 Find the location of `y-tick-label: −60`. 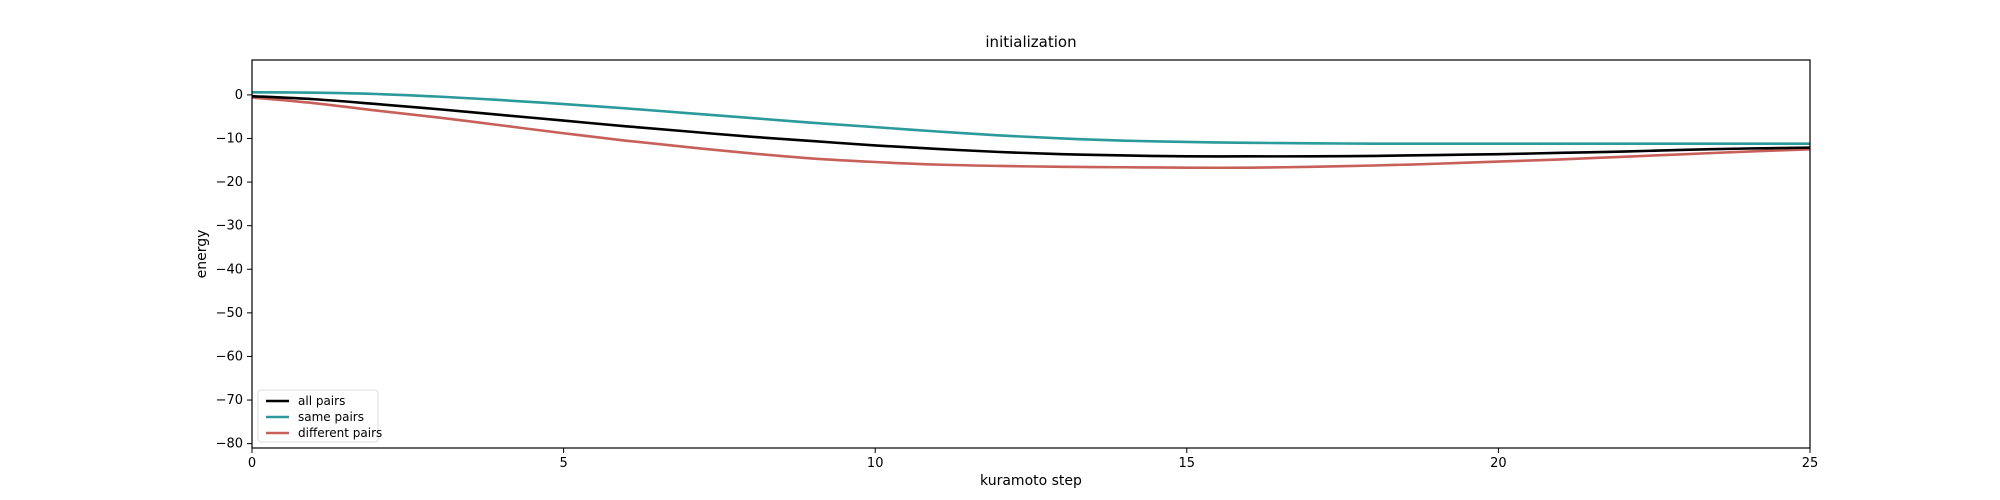

y-tick-label: −60 is located at coordinates (229, 356).